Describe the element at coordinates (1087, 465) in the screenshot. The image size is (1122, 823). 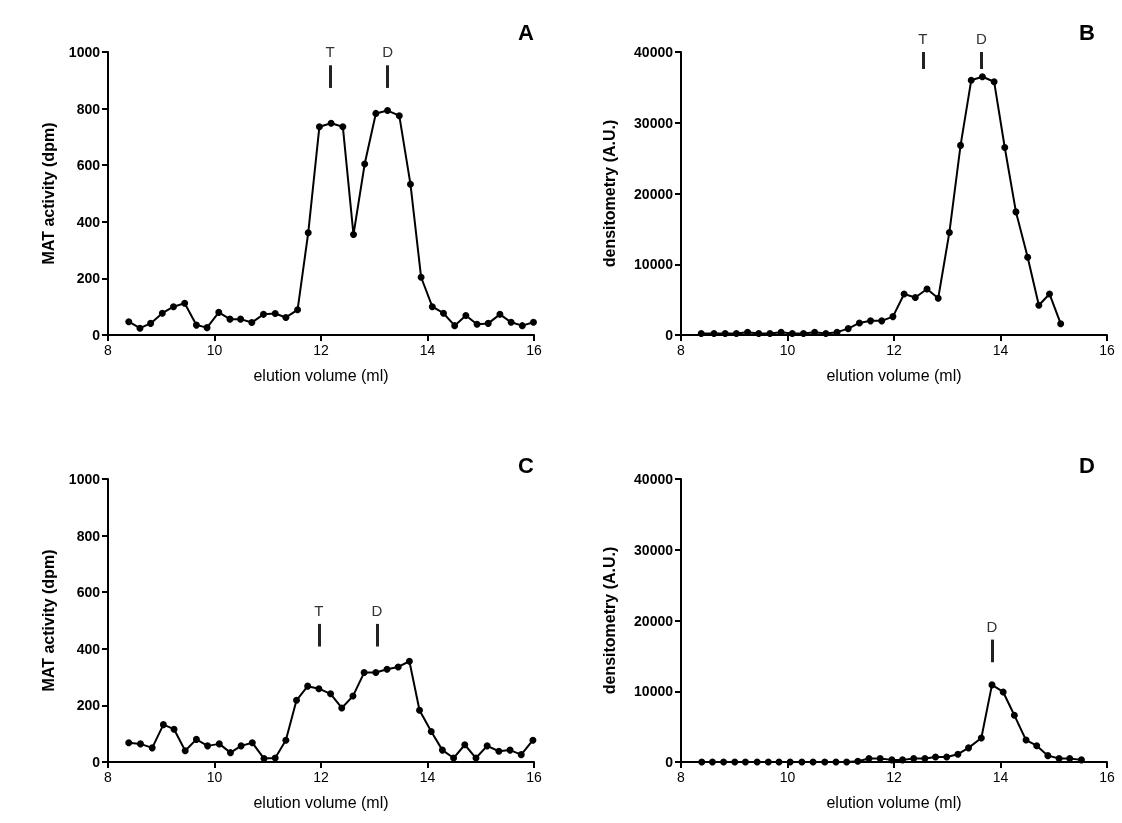
I see `chart-title: D` at that location.